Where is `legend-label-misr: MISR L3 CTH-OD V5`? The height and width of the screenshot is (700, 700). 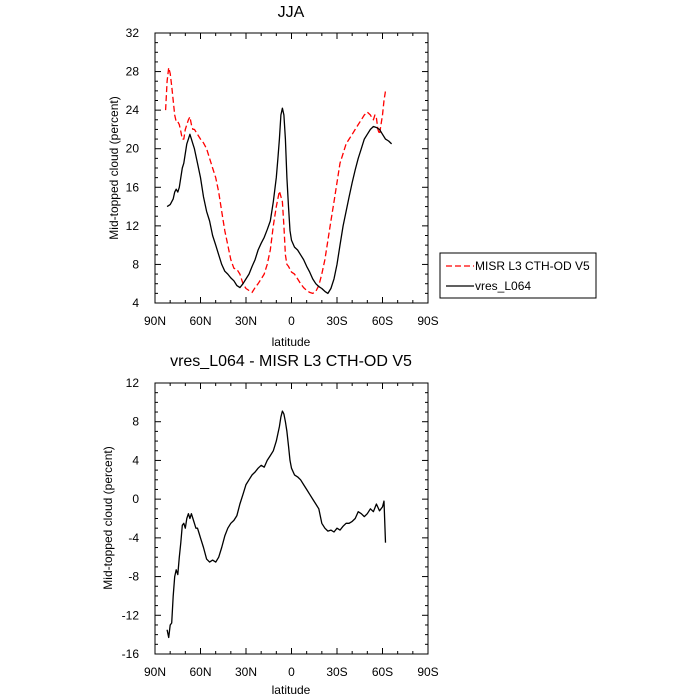 legend-label-misr: MISR L3 CTH-OD V5 is located at coordinates (532, 266).